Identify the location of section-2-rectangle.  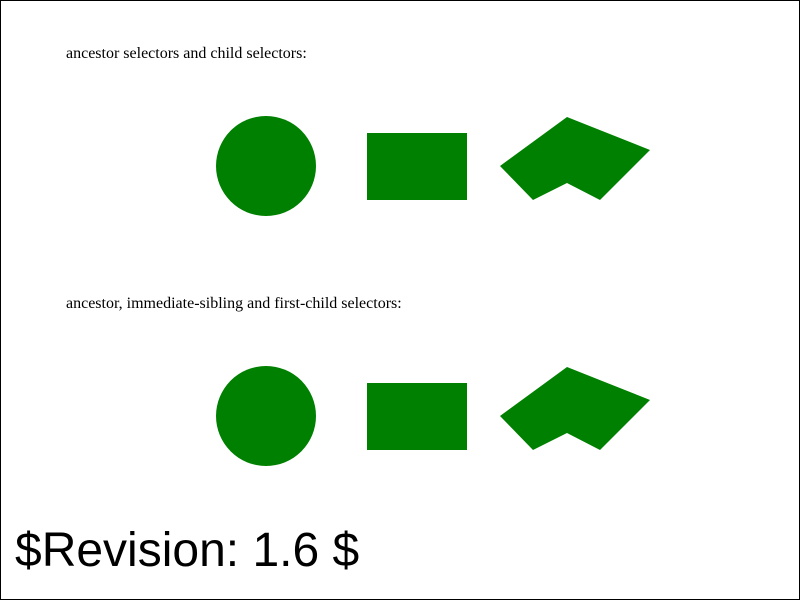
(417, 416).